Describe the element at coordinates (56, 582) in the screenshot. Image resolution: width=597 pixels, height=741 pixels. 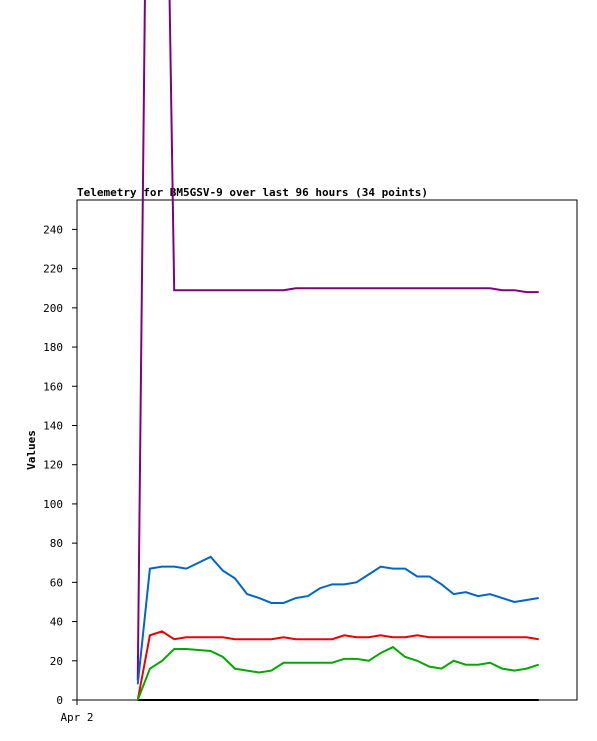
I see `y-tick-label: 60` at that location.